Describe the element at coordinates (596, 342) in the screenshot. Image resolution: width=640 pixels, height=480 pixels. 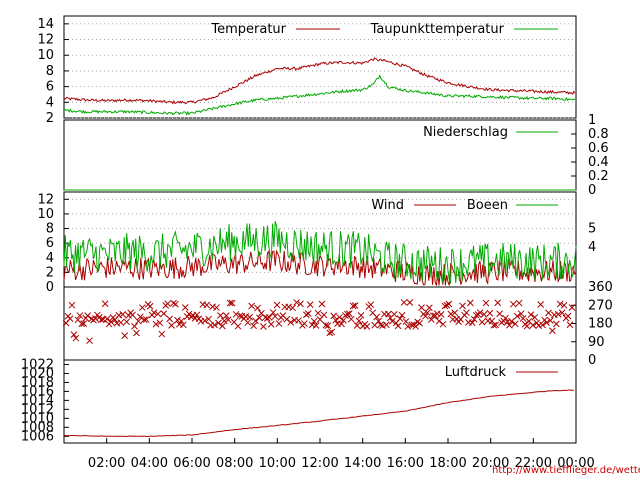
I see `winddir-tick-label: 90` at that location.